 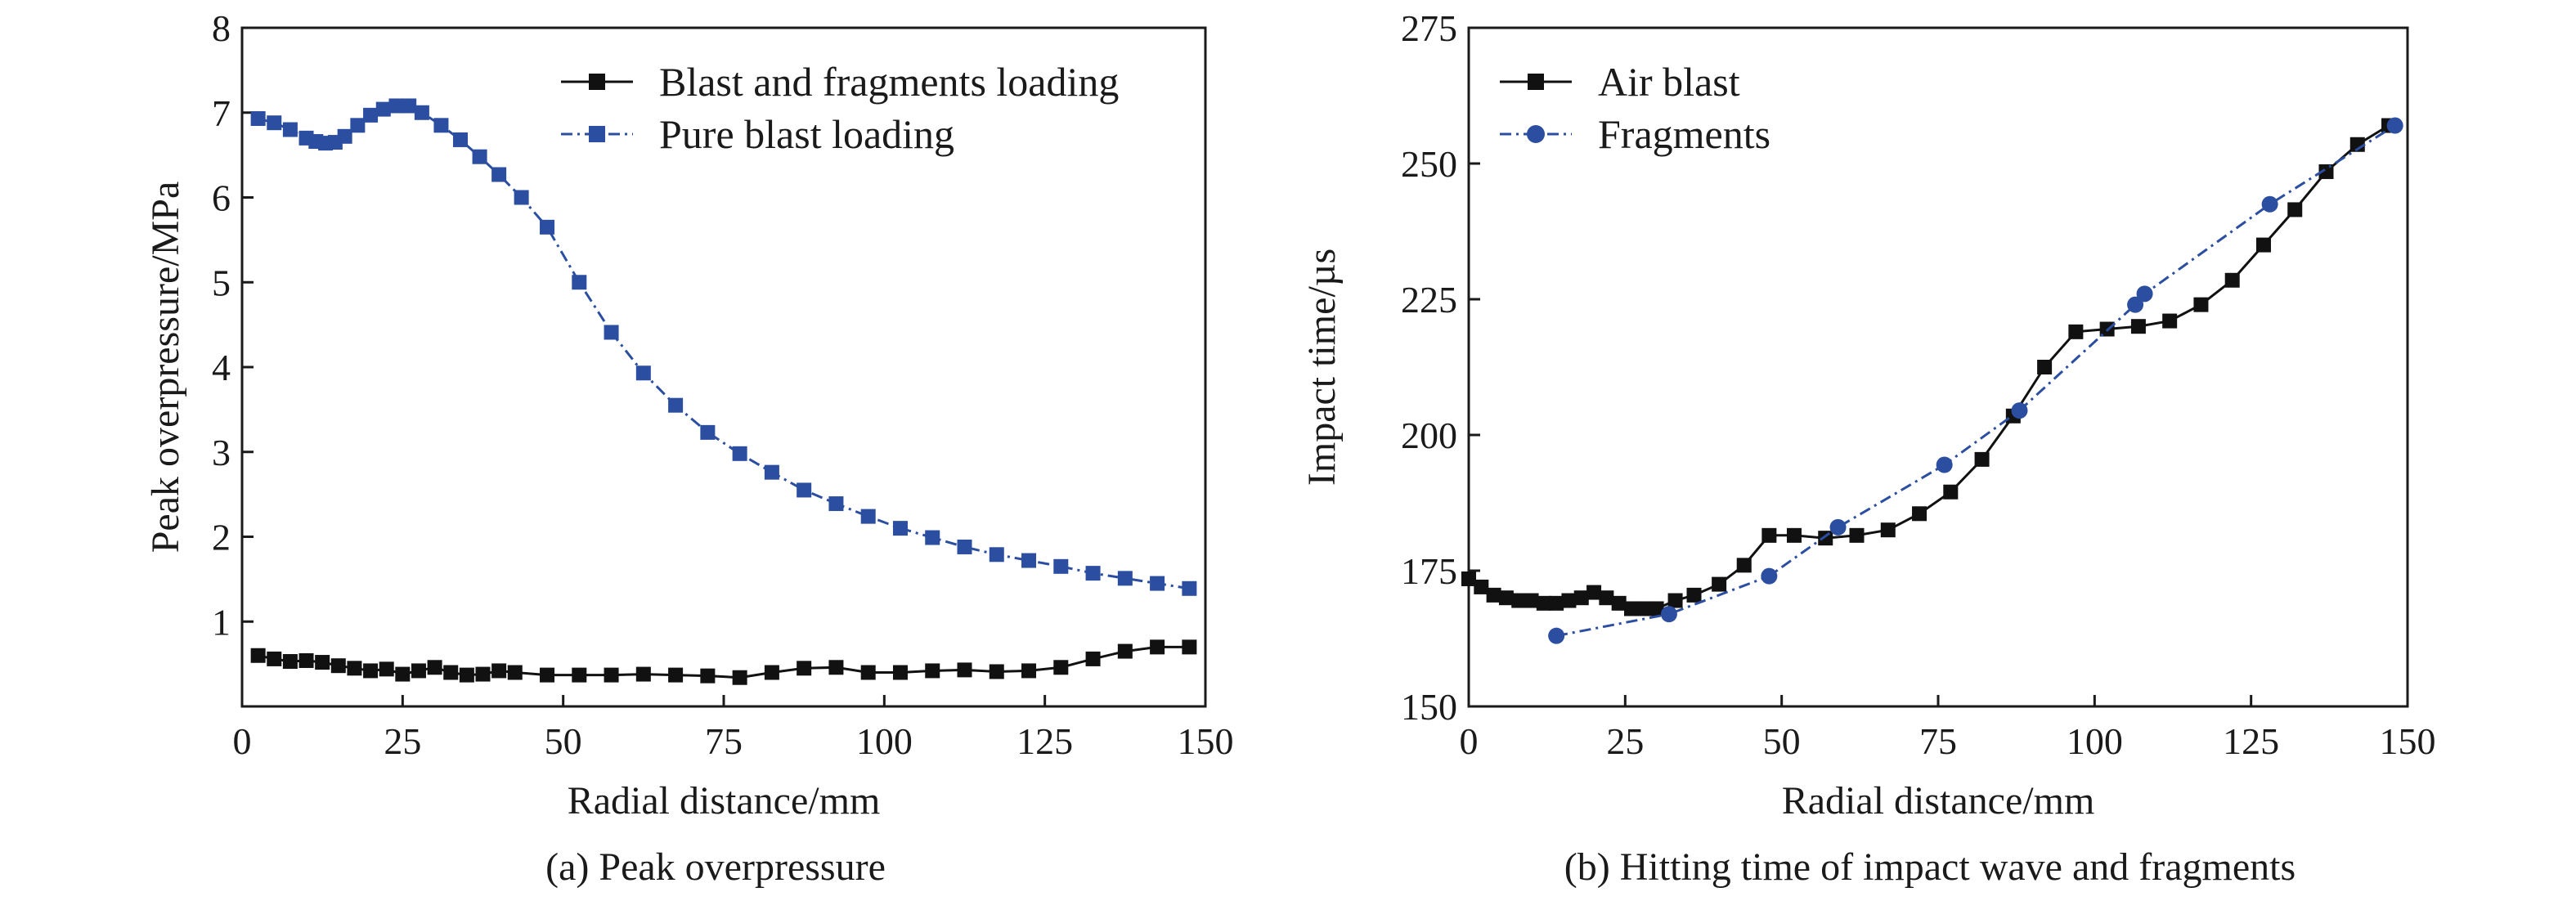 I want to click on x-tick-label-a-1: 25, so click(x=402, y=741).